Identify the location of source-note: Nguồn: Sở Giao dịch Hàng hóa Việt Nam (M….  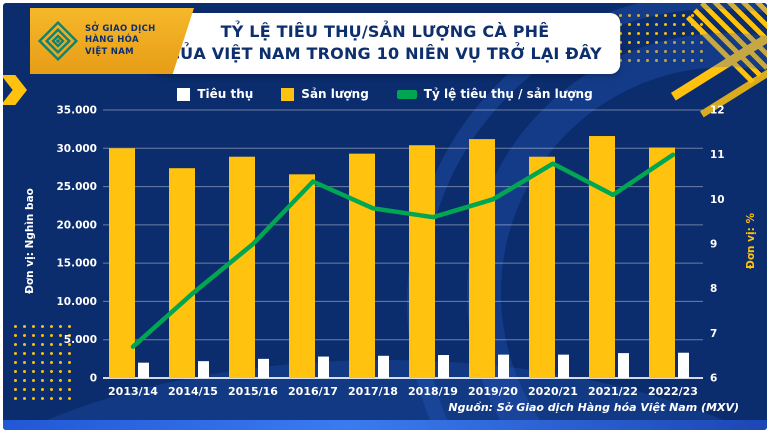
(593, 407).